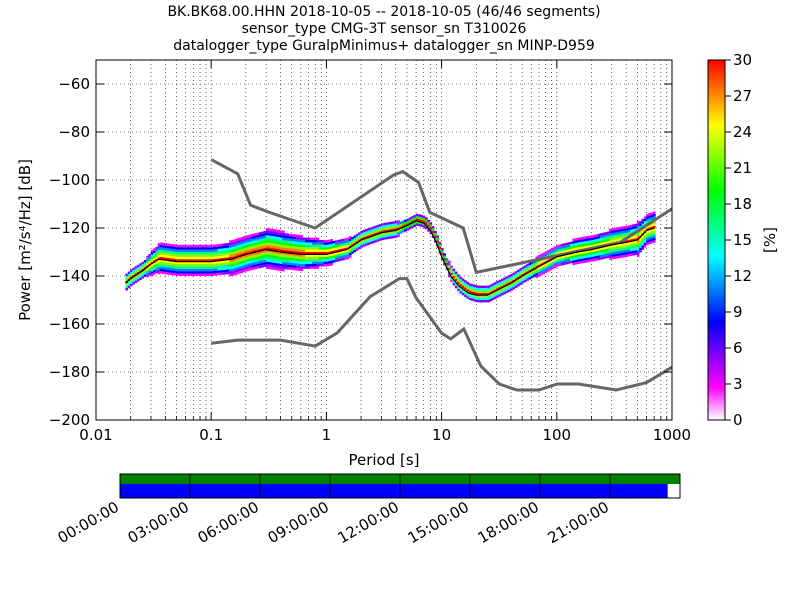 The width and height of the screenshot is (800, 600). What do you see at coordinates (298, 522) in the screenshot?
I see `time-tick-label: 09:00:00` at bounding box center [298, 522].